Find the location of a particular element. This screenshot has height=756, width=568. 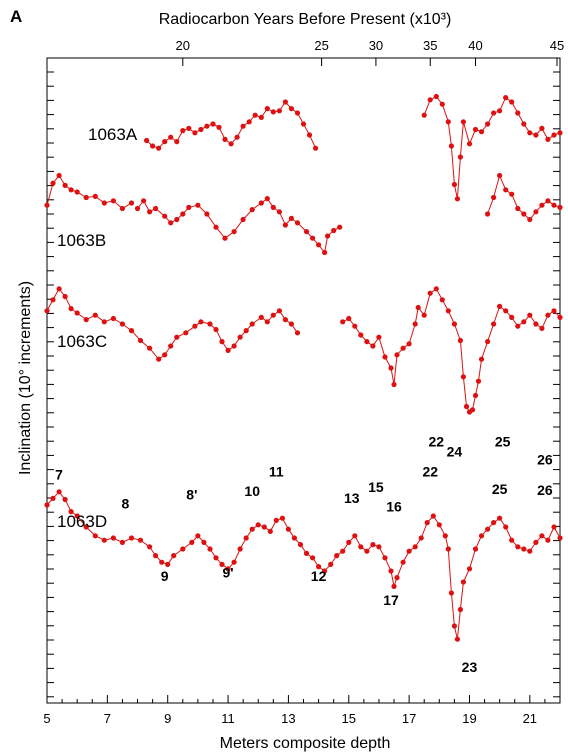

x-tick-label: 9 is located at coordinates (167, 718).